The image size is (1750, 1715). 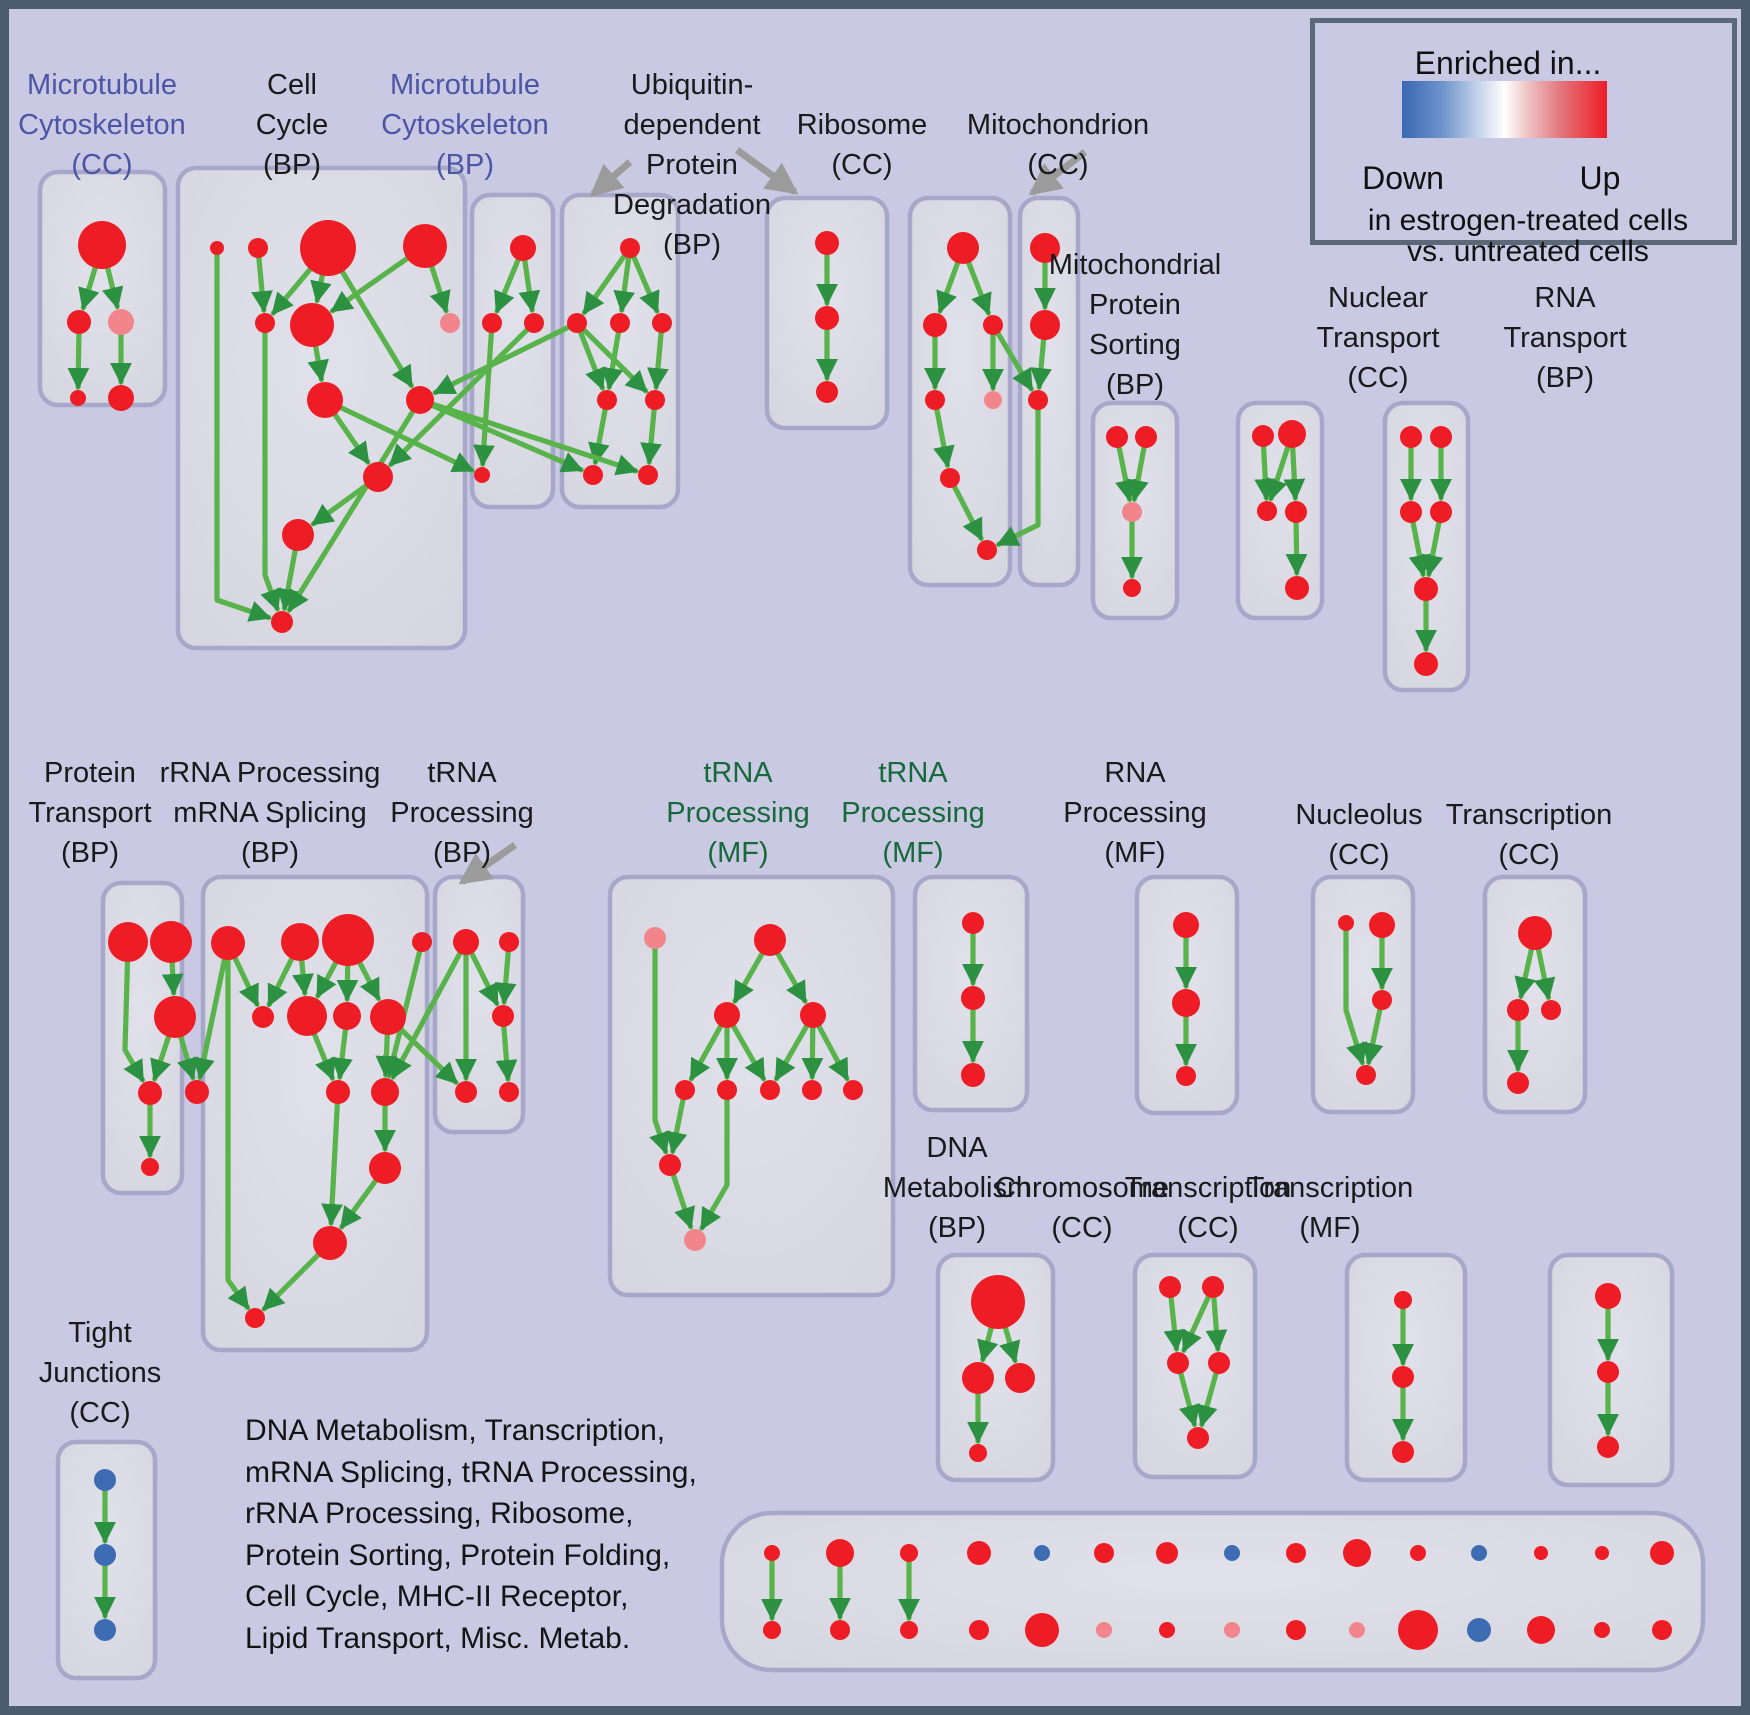 What do you see at coordinates (471, 1472) in the screenshot?
I see `annotation-line: mRNA Splicing, tRNA Processing,` at bounding box center [471, 1472].